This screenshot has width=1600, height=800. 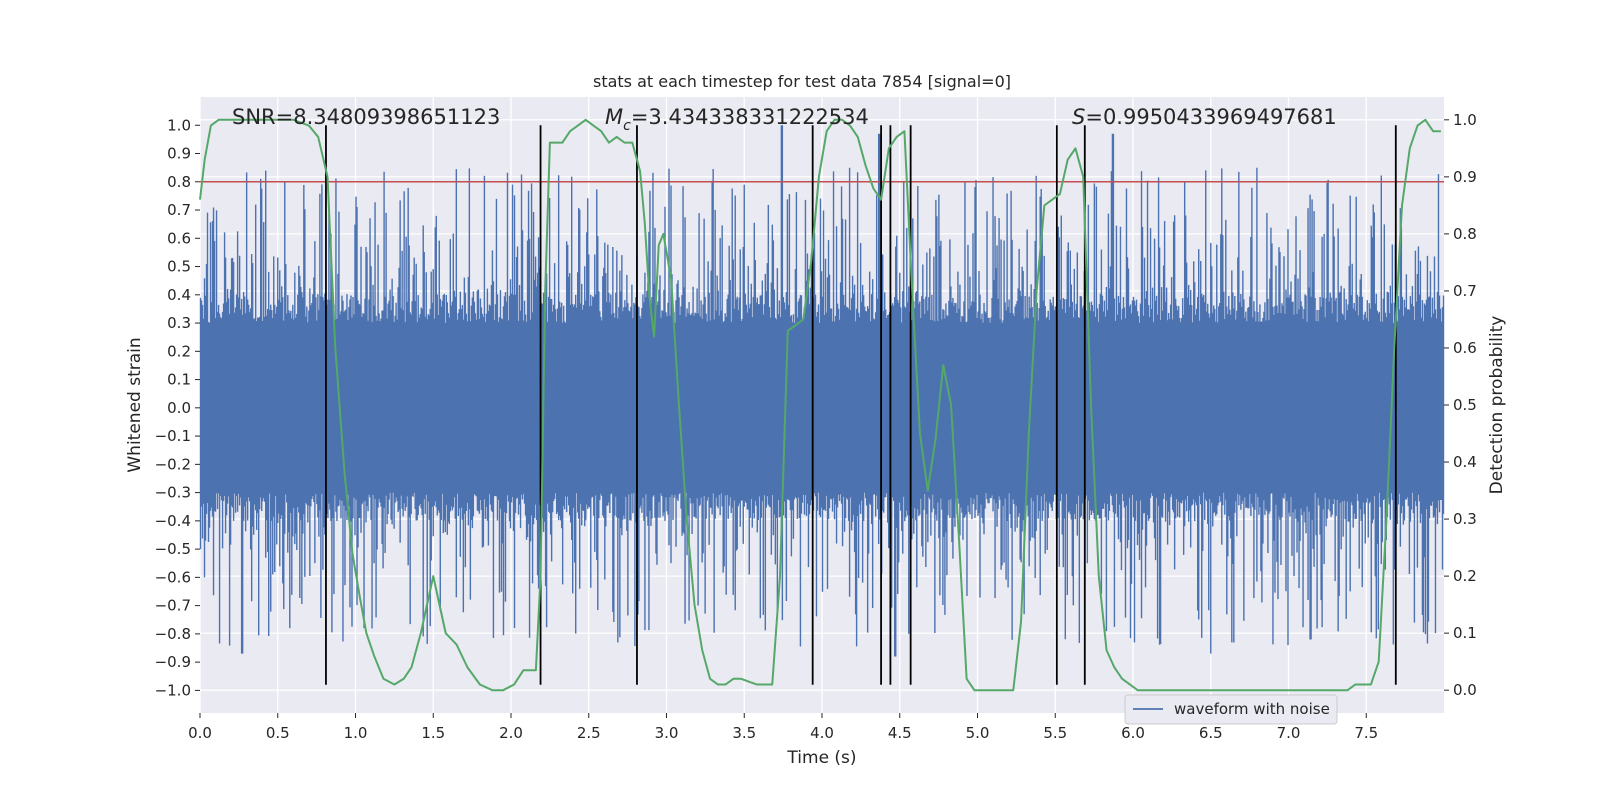 What do you see at coordinates (179, 380) in the screenshot?
I see `y-tick-label: 0.1` at bounding box center [179, 380].